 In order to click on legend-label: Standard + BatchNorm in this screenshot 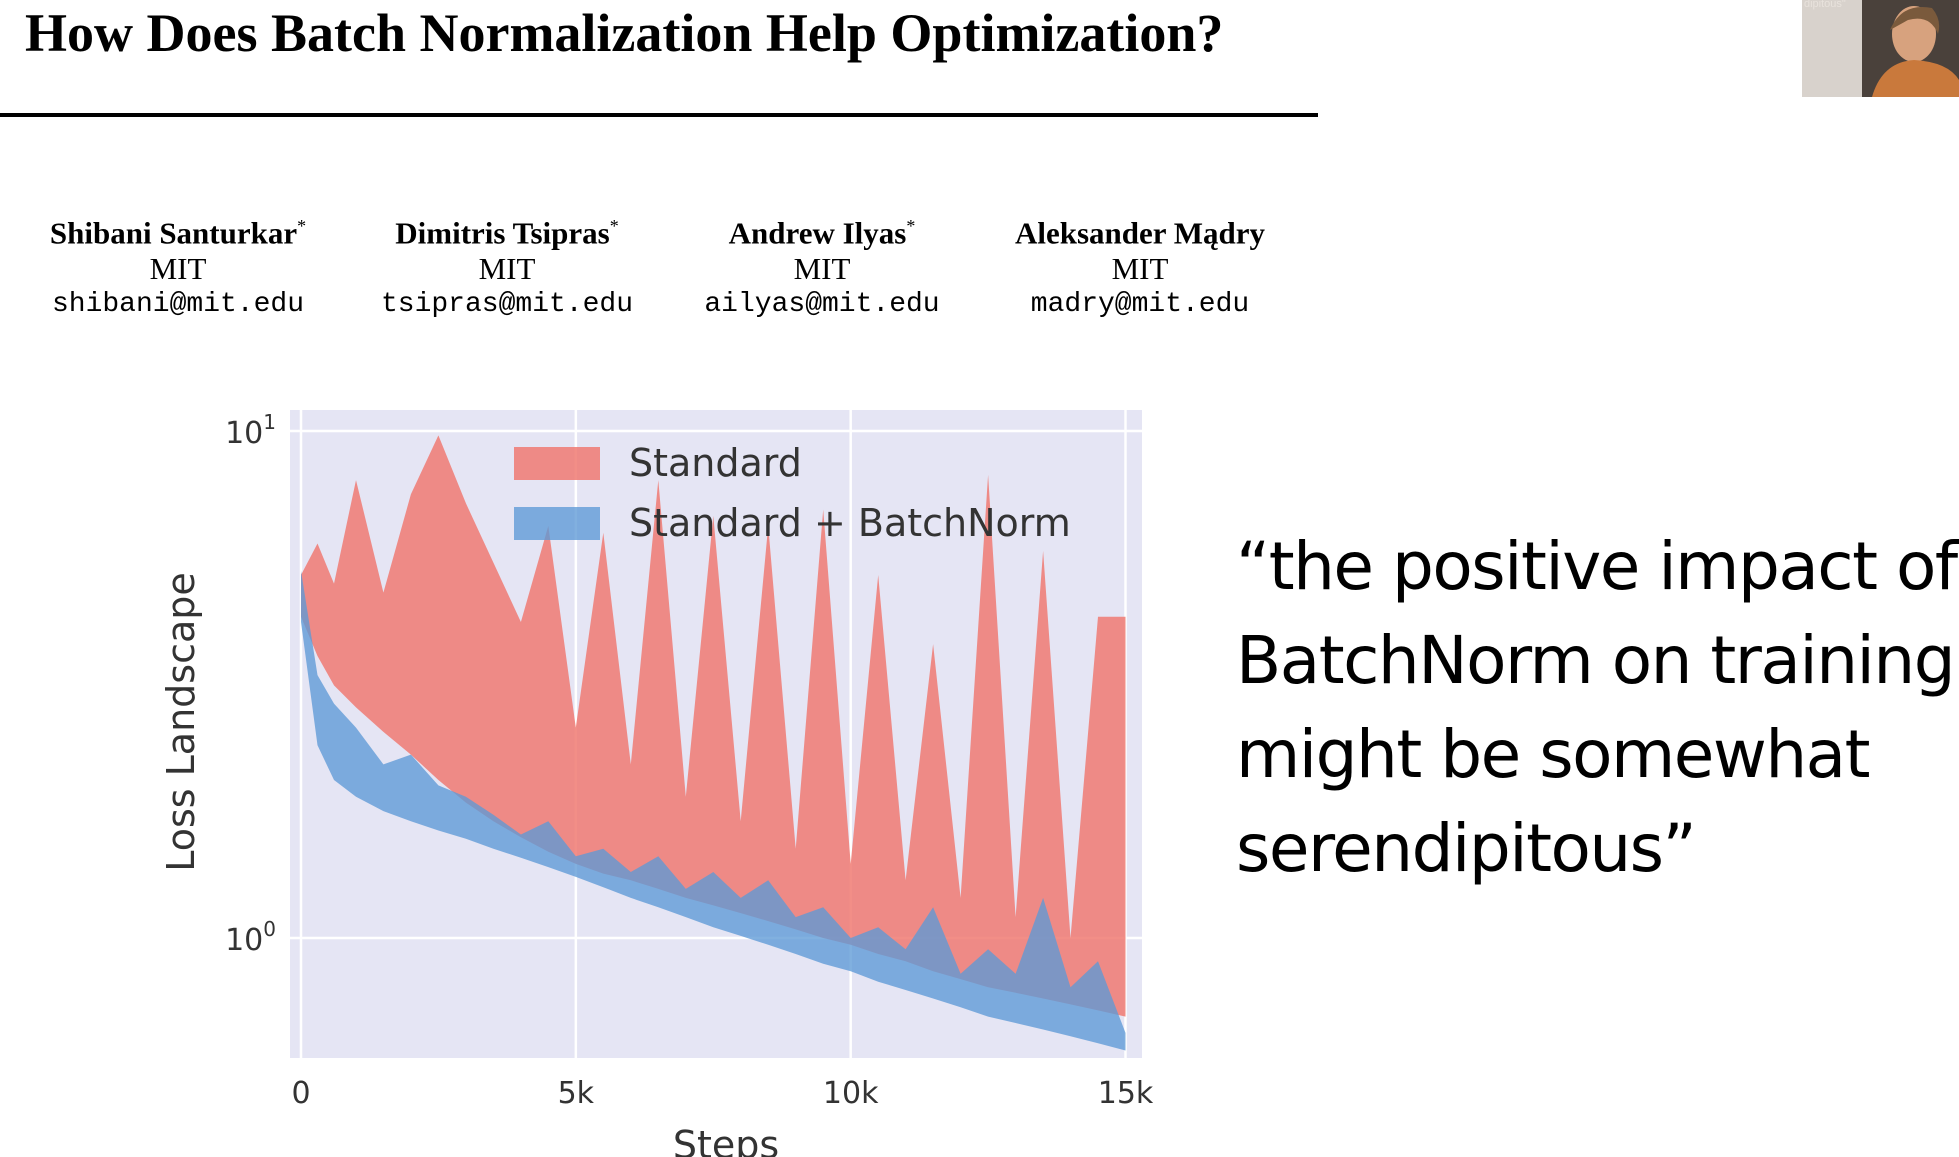, I will do `click(850, 523)`.